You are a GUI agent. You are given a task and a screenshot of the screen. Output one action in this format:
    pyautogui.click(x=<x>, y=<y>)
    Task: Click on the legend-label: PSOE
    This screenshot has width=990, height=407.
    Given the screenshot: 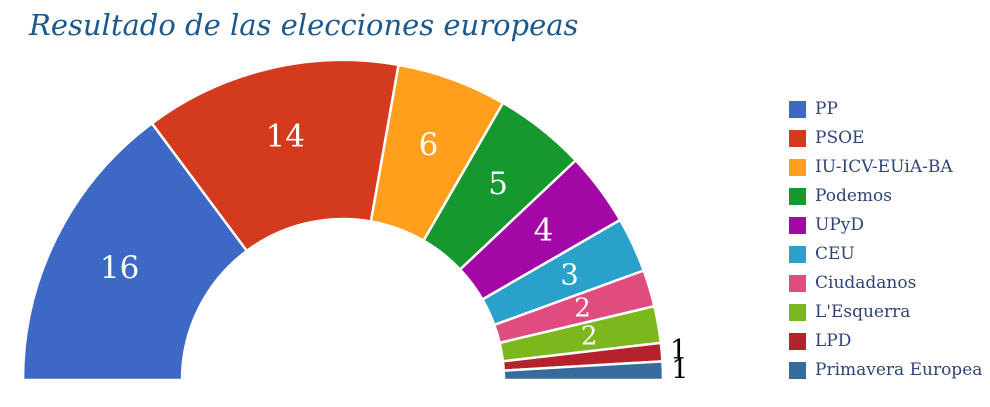 What is the action you would take?
    pyautogui.click(x=840, y=138)
    